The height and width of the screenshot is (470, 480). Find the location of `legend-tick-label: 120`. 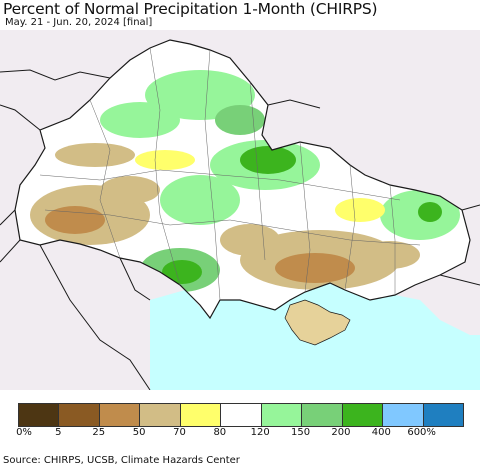

legend-tick-label: 120 is located at coordinates (260, 432).